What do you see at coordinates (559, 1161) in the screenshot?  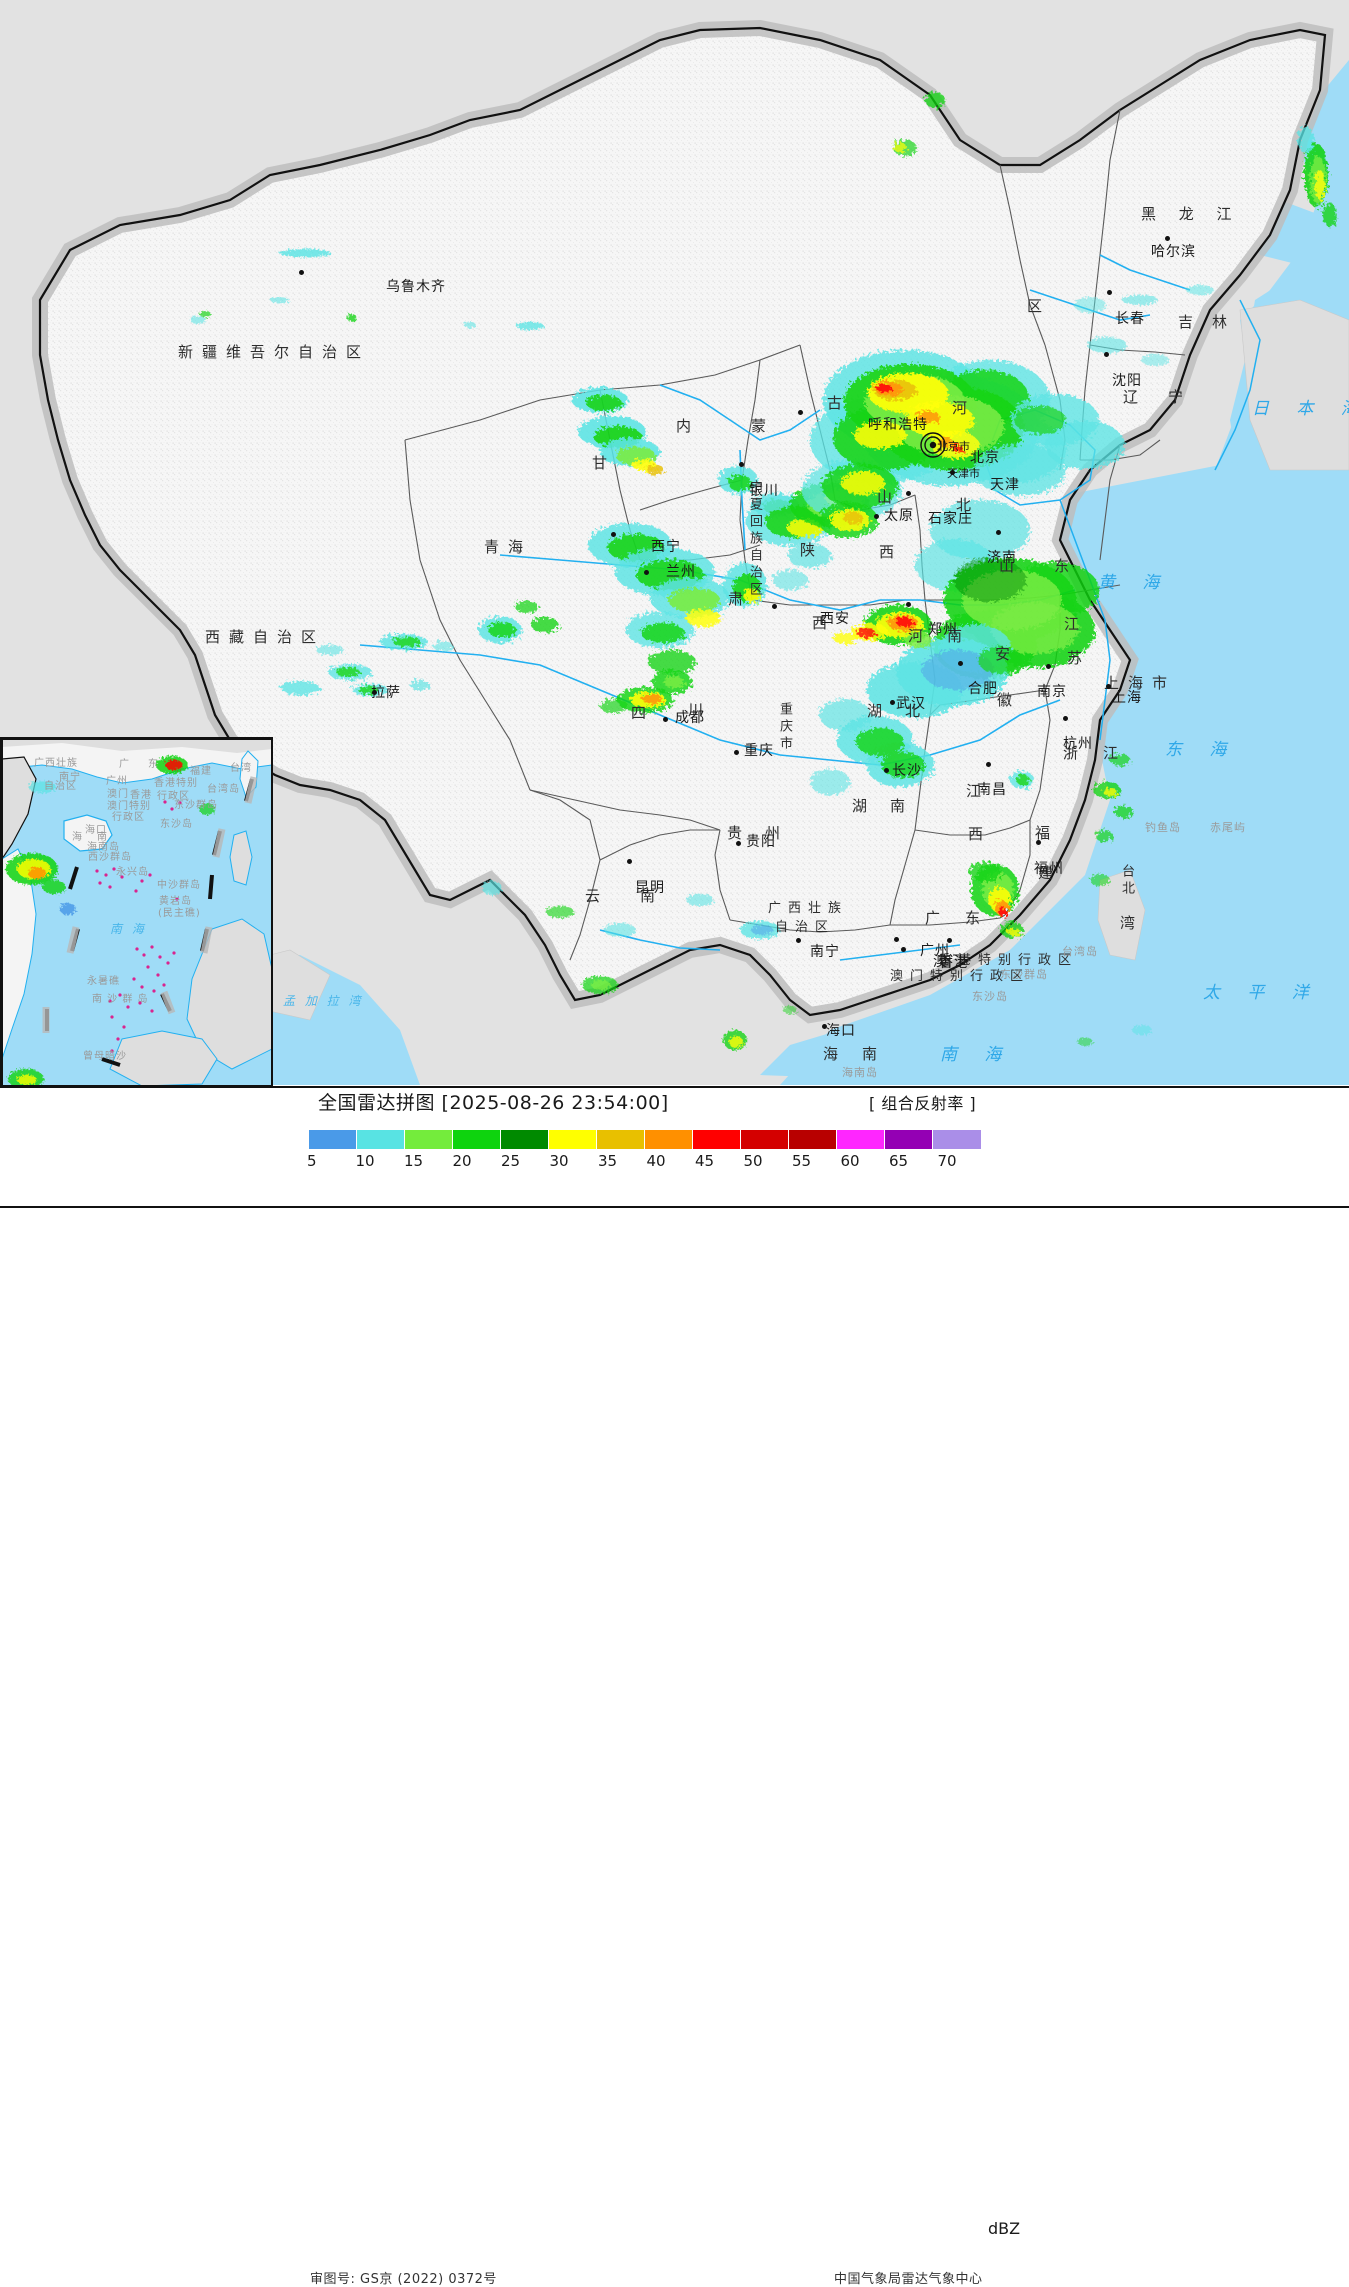 I see `dbz-tick-30: 30` at bounding box center [559, 1161].